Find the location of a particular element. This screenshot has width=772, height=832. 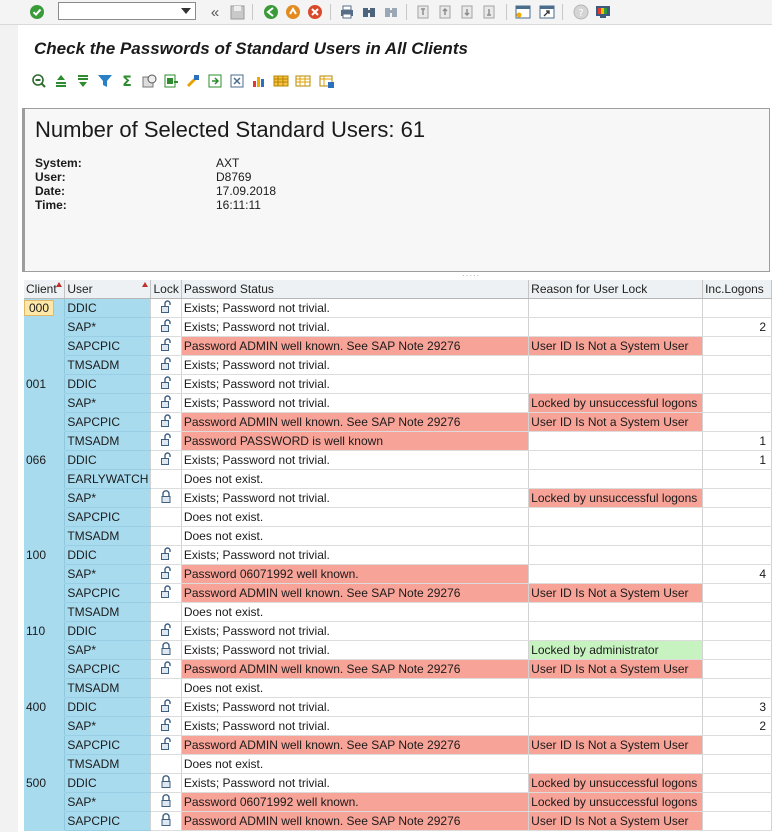

export-icon is located at coordinates (171, 81).